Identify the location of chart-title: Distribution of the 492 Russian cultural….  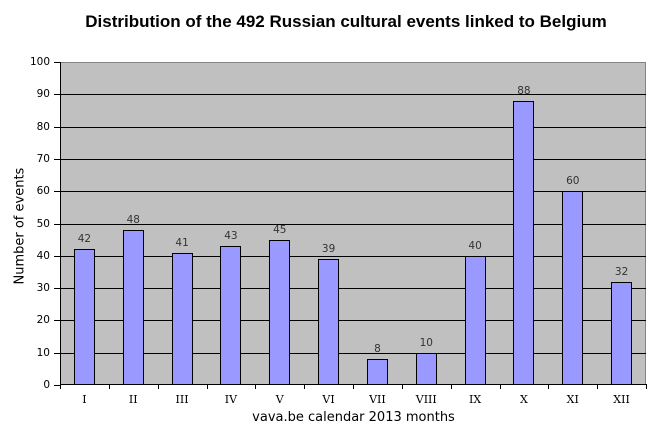
(346, 21).